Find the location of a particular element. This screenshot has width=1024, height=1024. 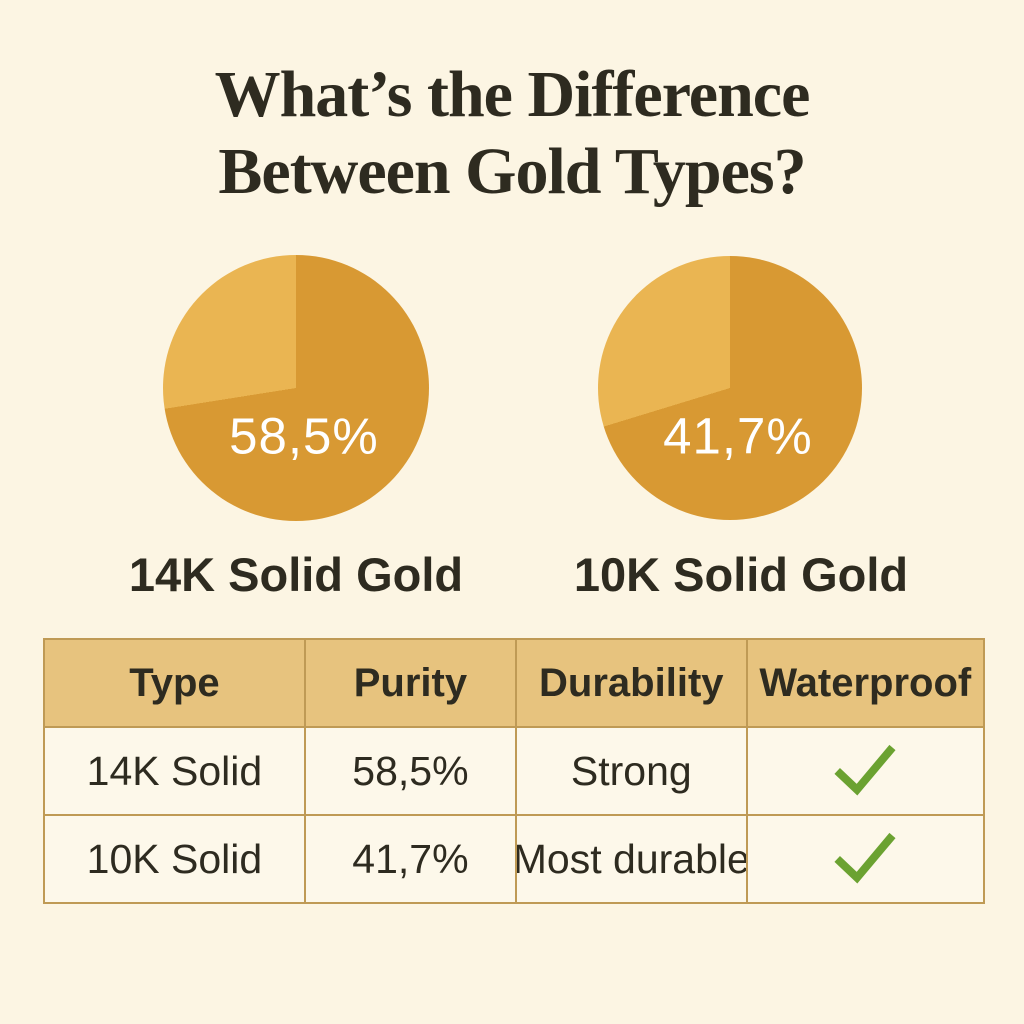

page-title-line-2: Between Gold Types? is located at coordinates (512, 172).